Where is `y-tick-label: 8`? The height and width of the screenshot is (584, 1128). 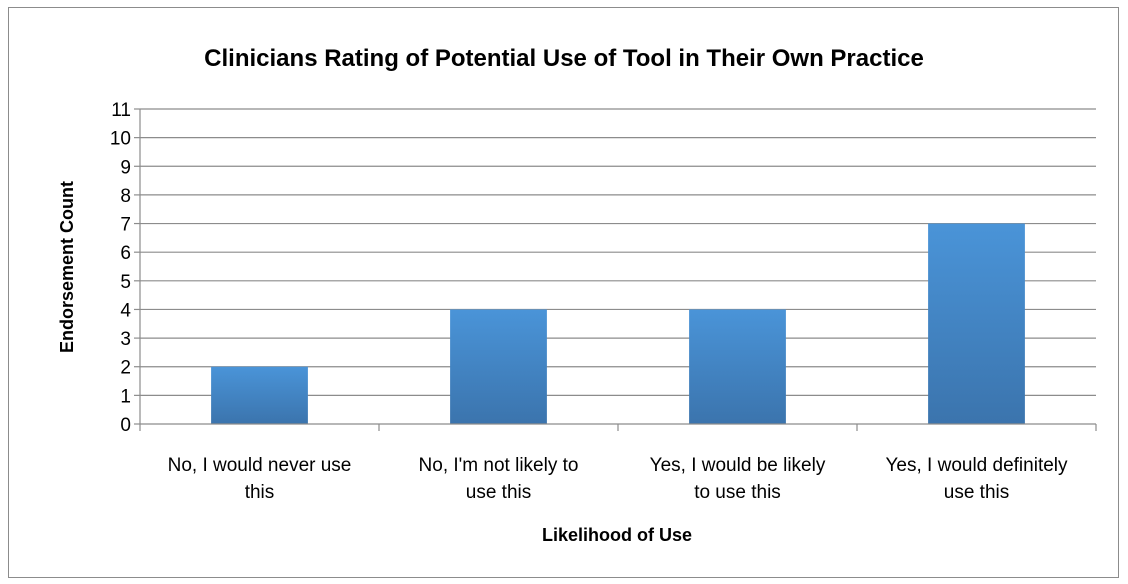
y-tick-label: 8 is located at coordinates (125, 196).